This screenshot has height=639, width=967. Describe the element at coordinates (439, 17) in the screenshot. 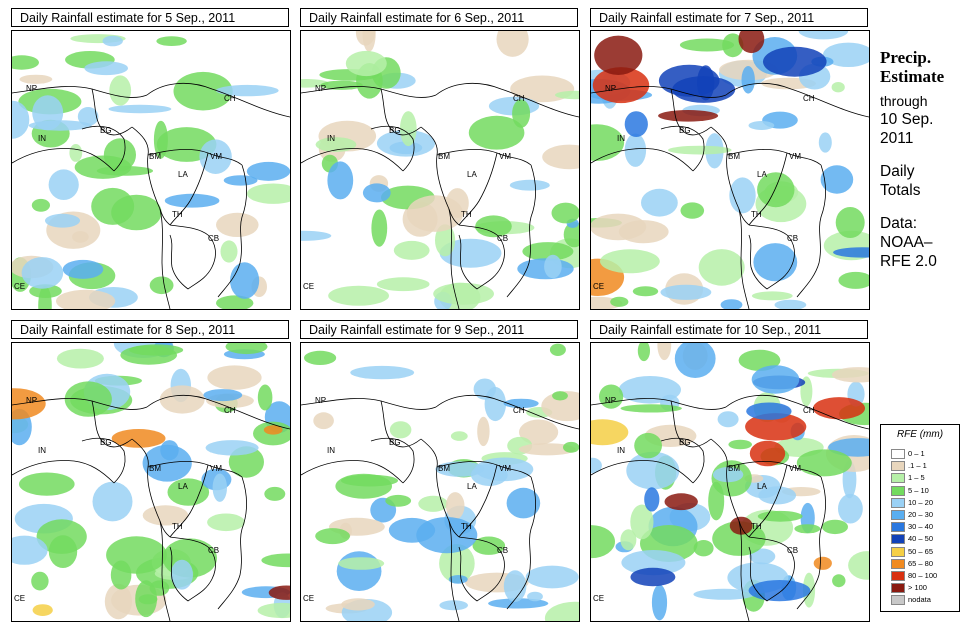

I see `panel-title: Daily Rainfall estimate for 6 Sep., 2011` at that location.